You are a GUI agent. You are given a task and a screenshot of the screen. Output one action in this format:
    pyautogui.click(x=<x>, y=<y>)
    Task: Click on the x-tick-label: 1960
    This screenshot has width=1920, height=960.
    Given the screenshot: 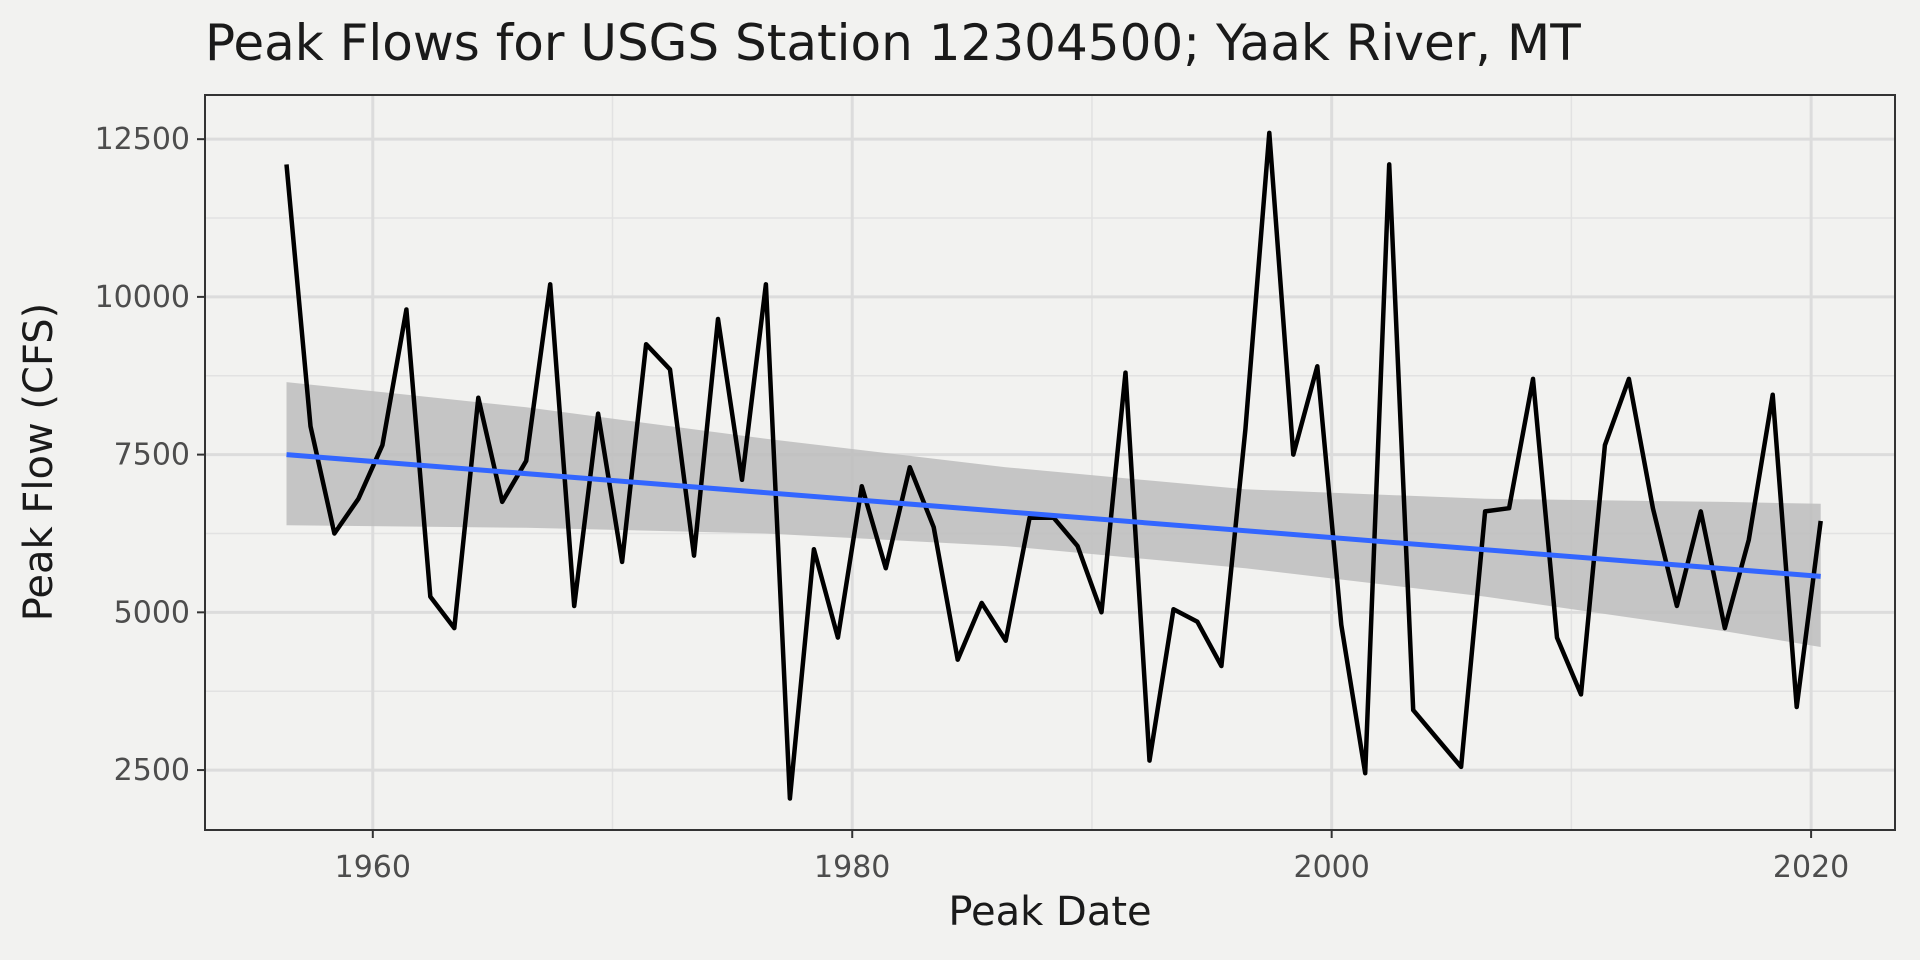 What is the action you would take?
    pyautogui.click(x=373, y=867)
    